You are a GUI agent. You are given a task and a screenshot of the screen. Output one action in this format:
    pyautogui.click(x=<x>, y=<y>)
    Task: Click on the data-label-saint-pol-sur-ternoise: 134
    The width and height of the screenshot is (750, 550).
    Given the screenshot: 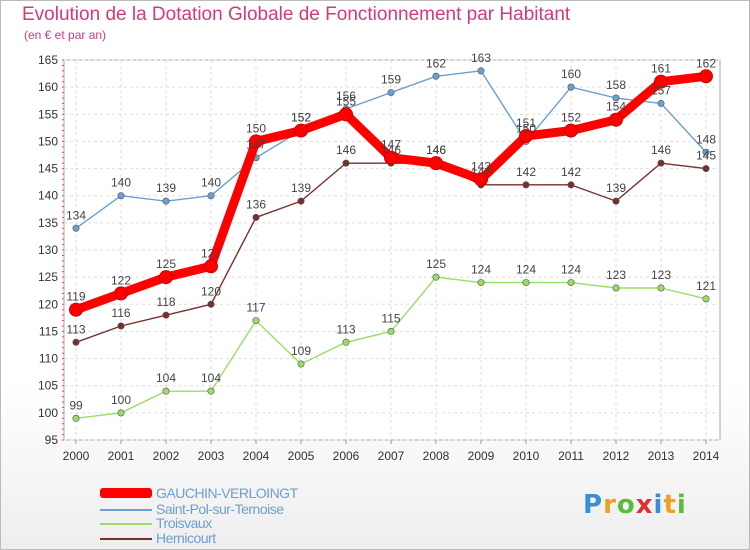 What is the action you would take?
    pyautogui.click(x=76, y=215)
    